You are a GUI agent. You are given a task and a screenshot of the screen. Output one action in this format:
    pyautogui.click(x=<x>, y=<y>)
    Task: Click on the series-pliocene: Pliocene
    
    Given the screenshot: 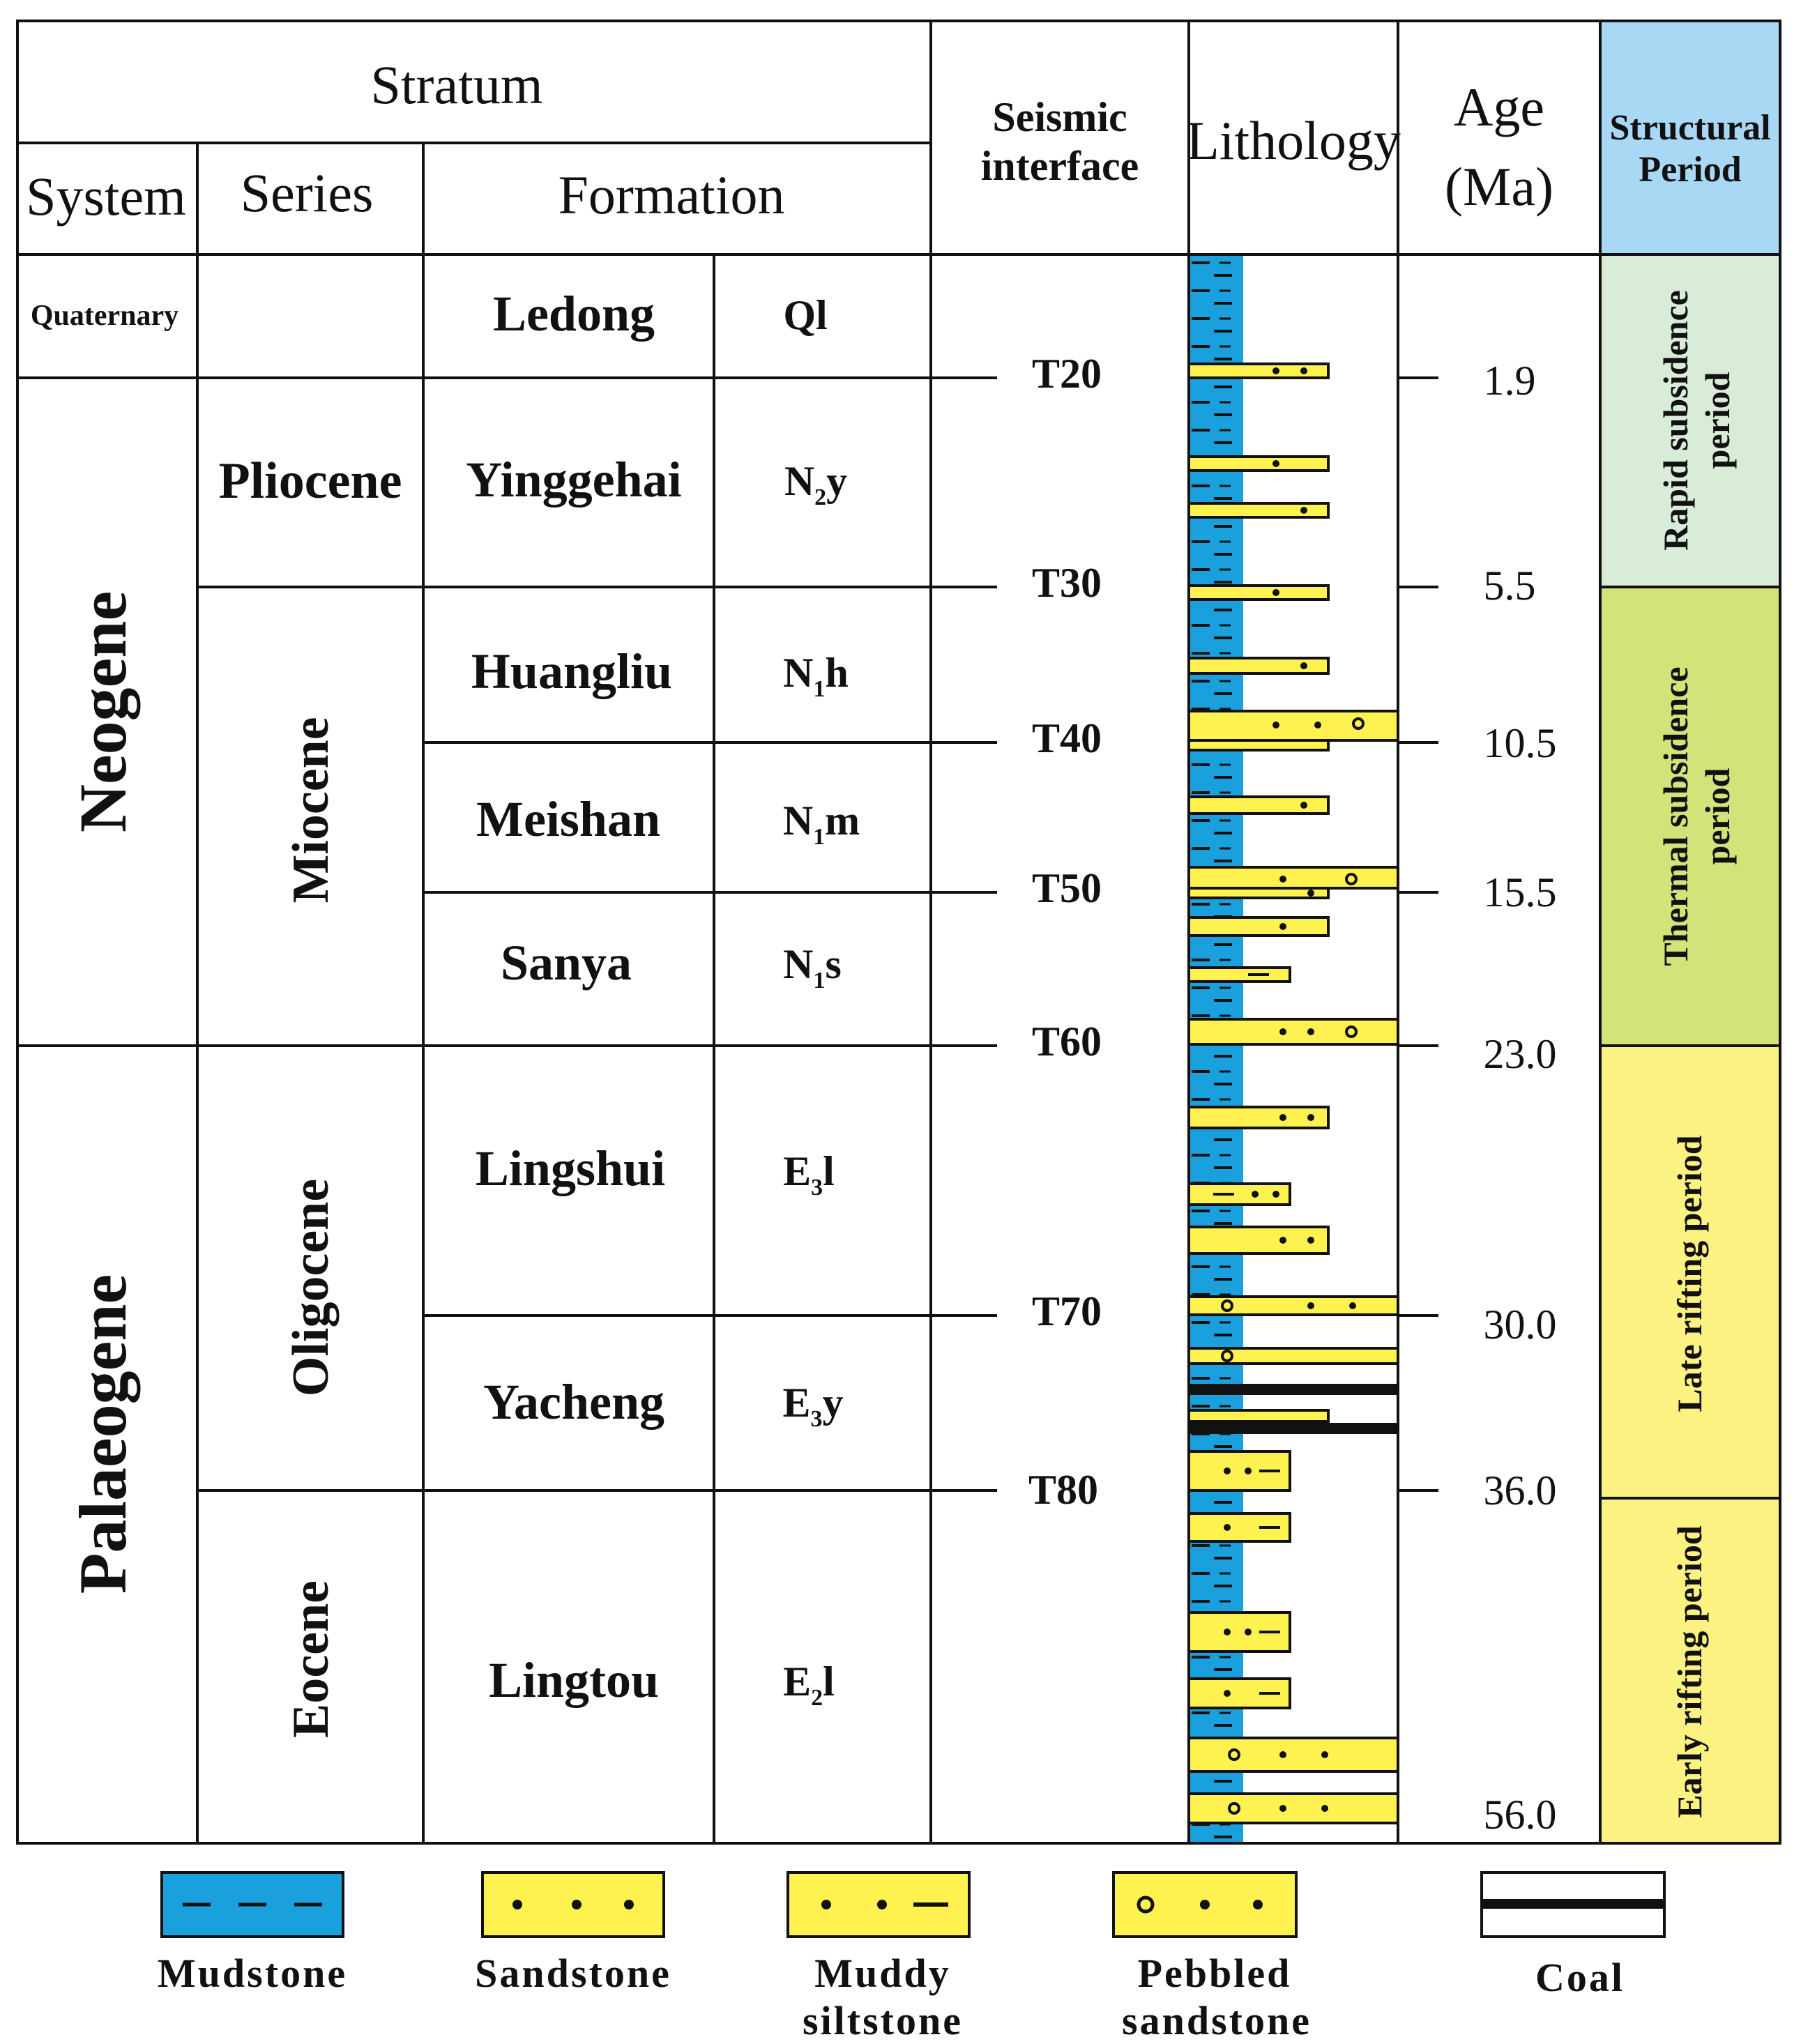 What is the action you would take?
    pyautogui.click(x=310, y=481)
    